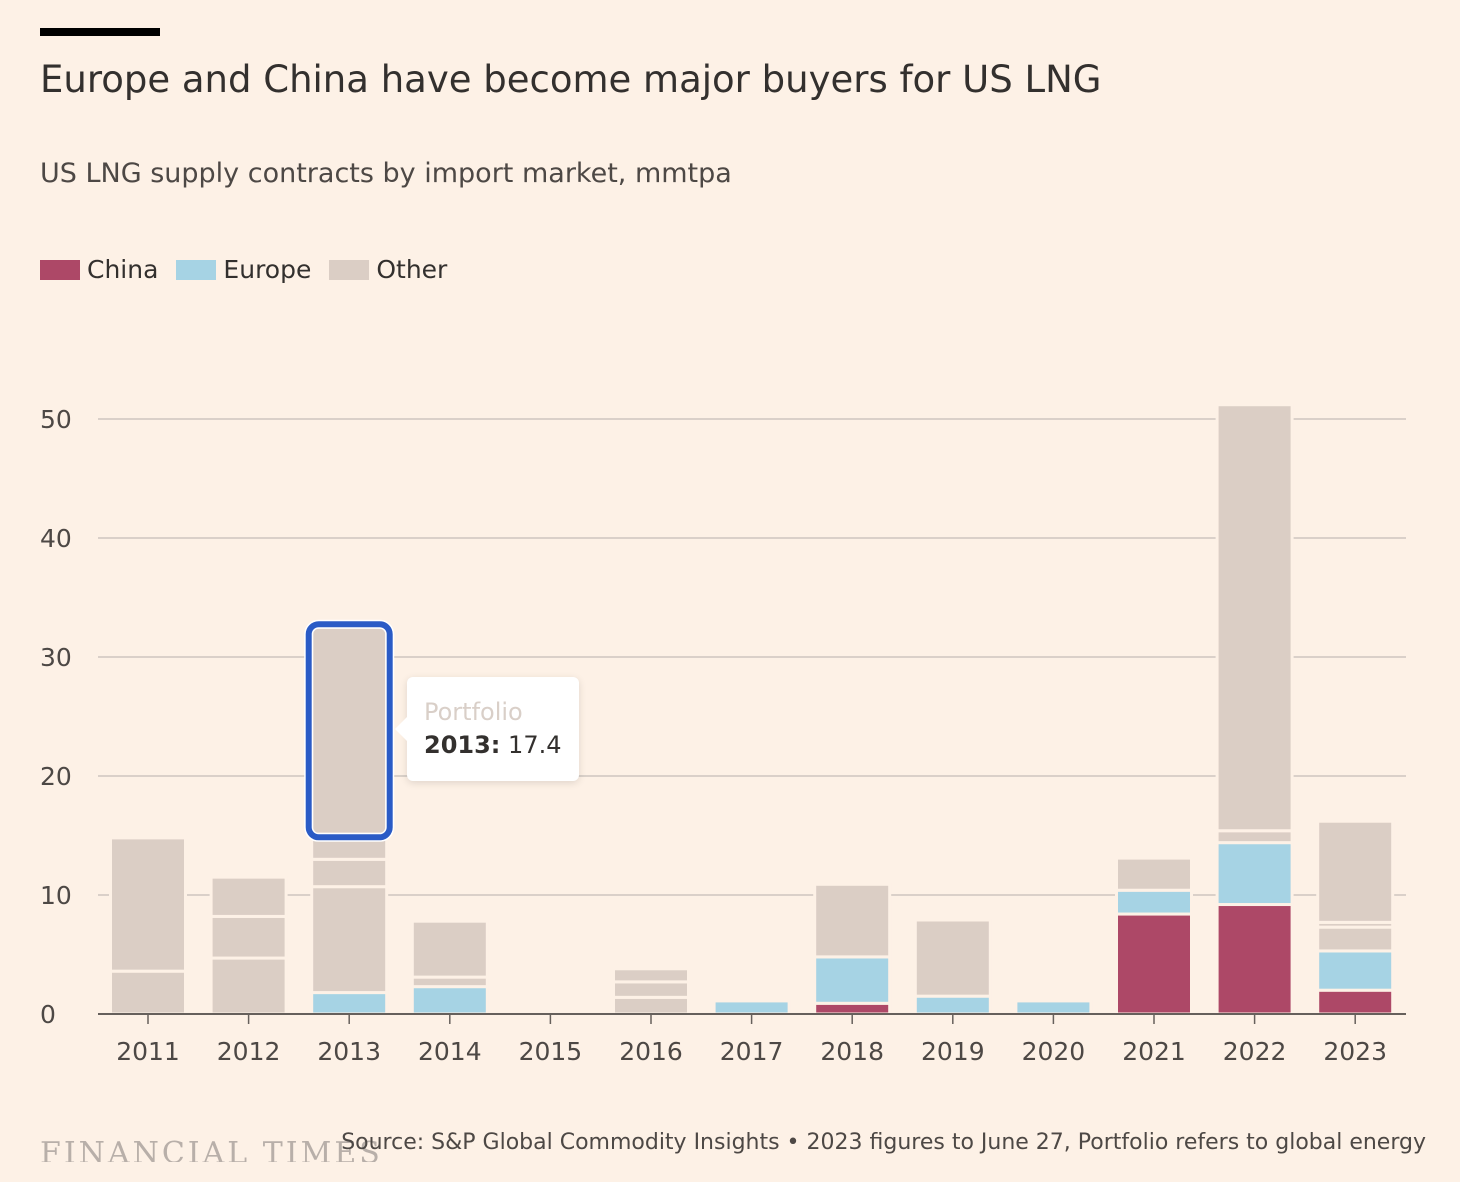 This screenshot has width=1460, height=1182. I want to click on bar-segment-2013-europe, so click(349, 1003).